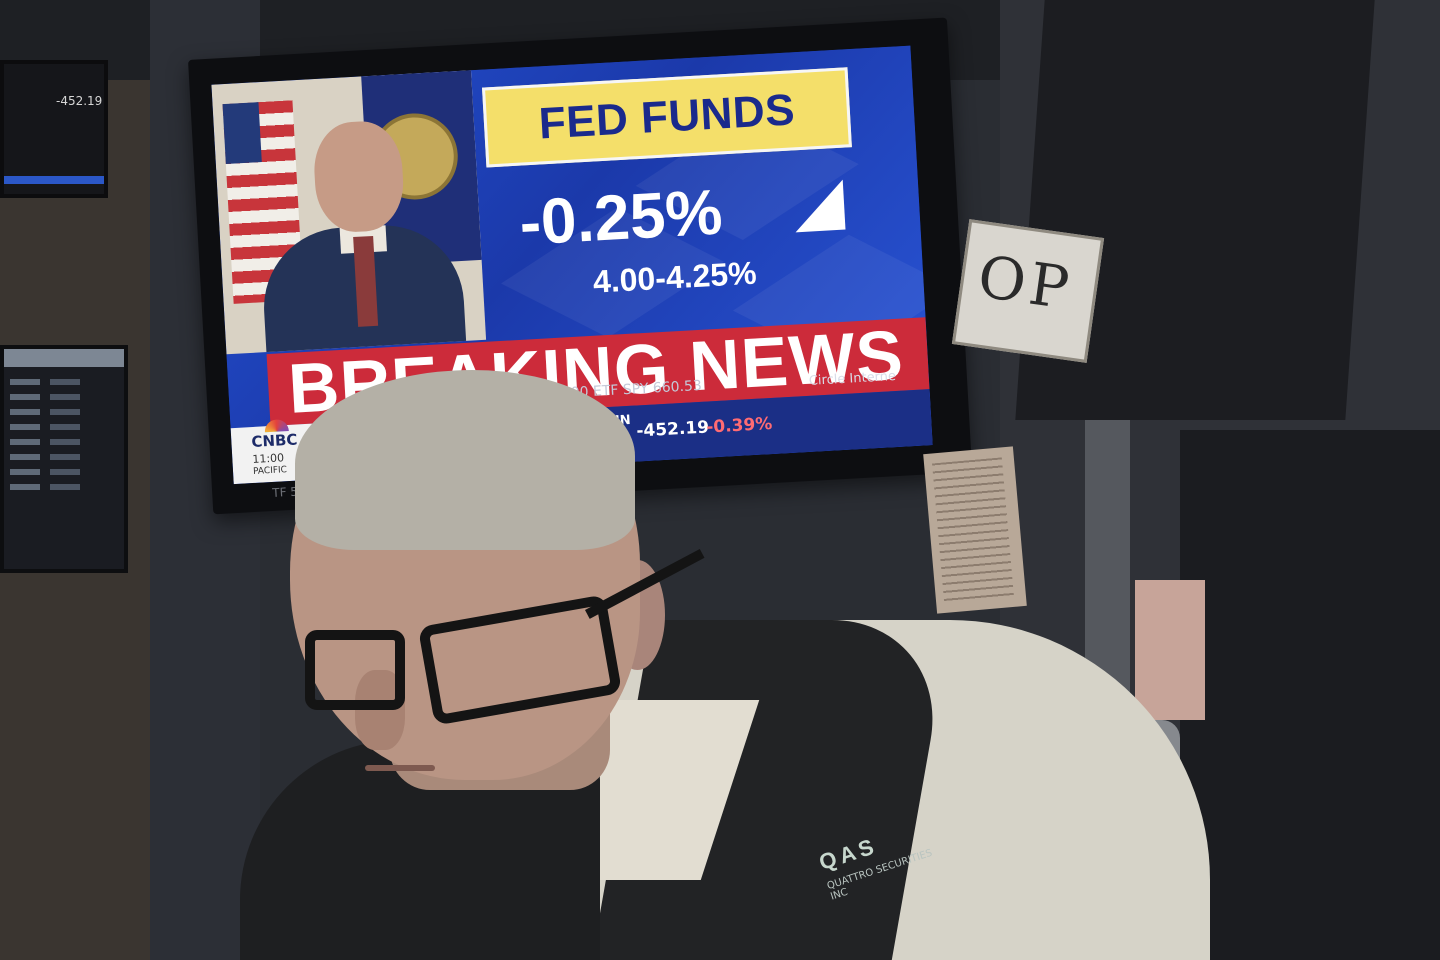 This screenshot has height=960, width=1440. What do you see at coordinates (400, 768) in the screenshot?
I see `trader-mouth` at bounding box center [400, 768].